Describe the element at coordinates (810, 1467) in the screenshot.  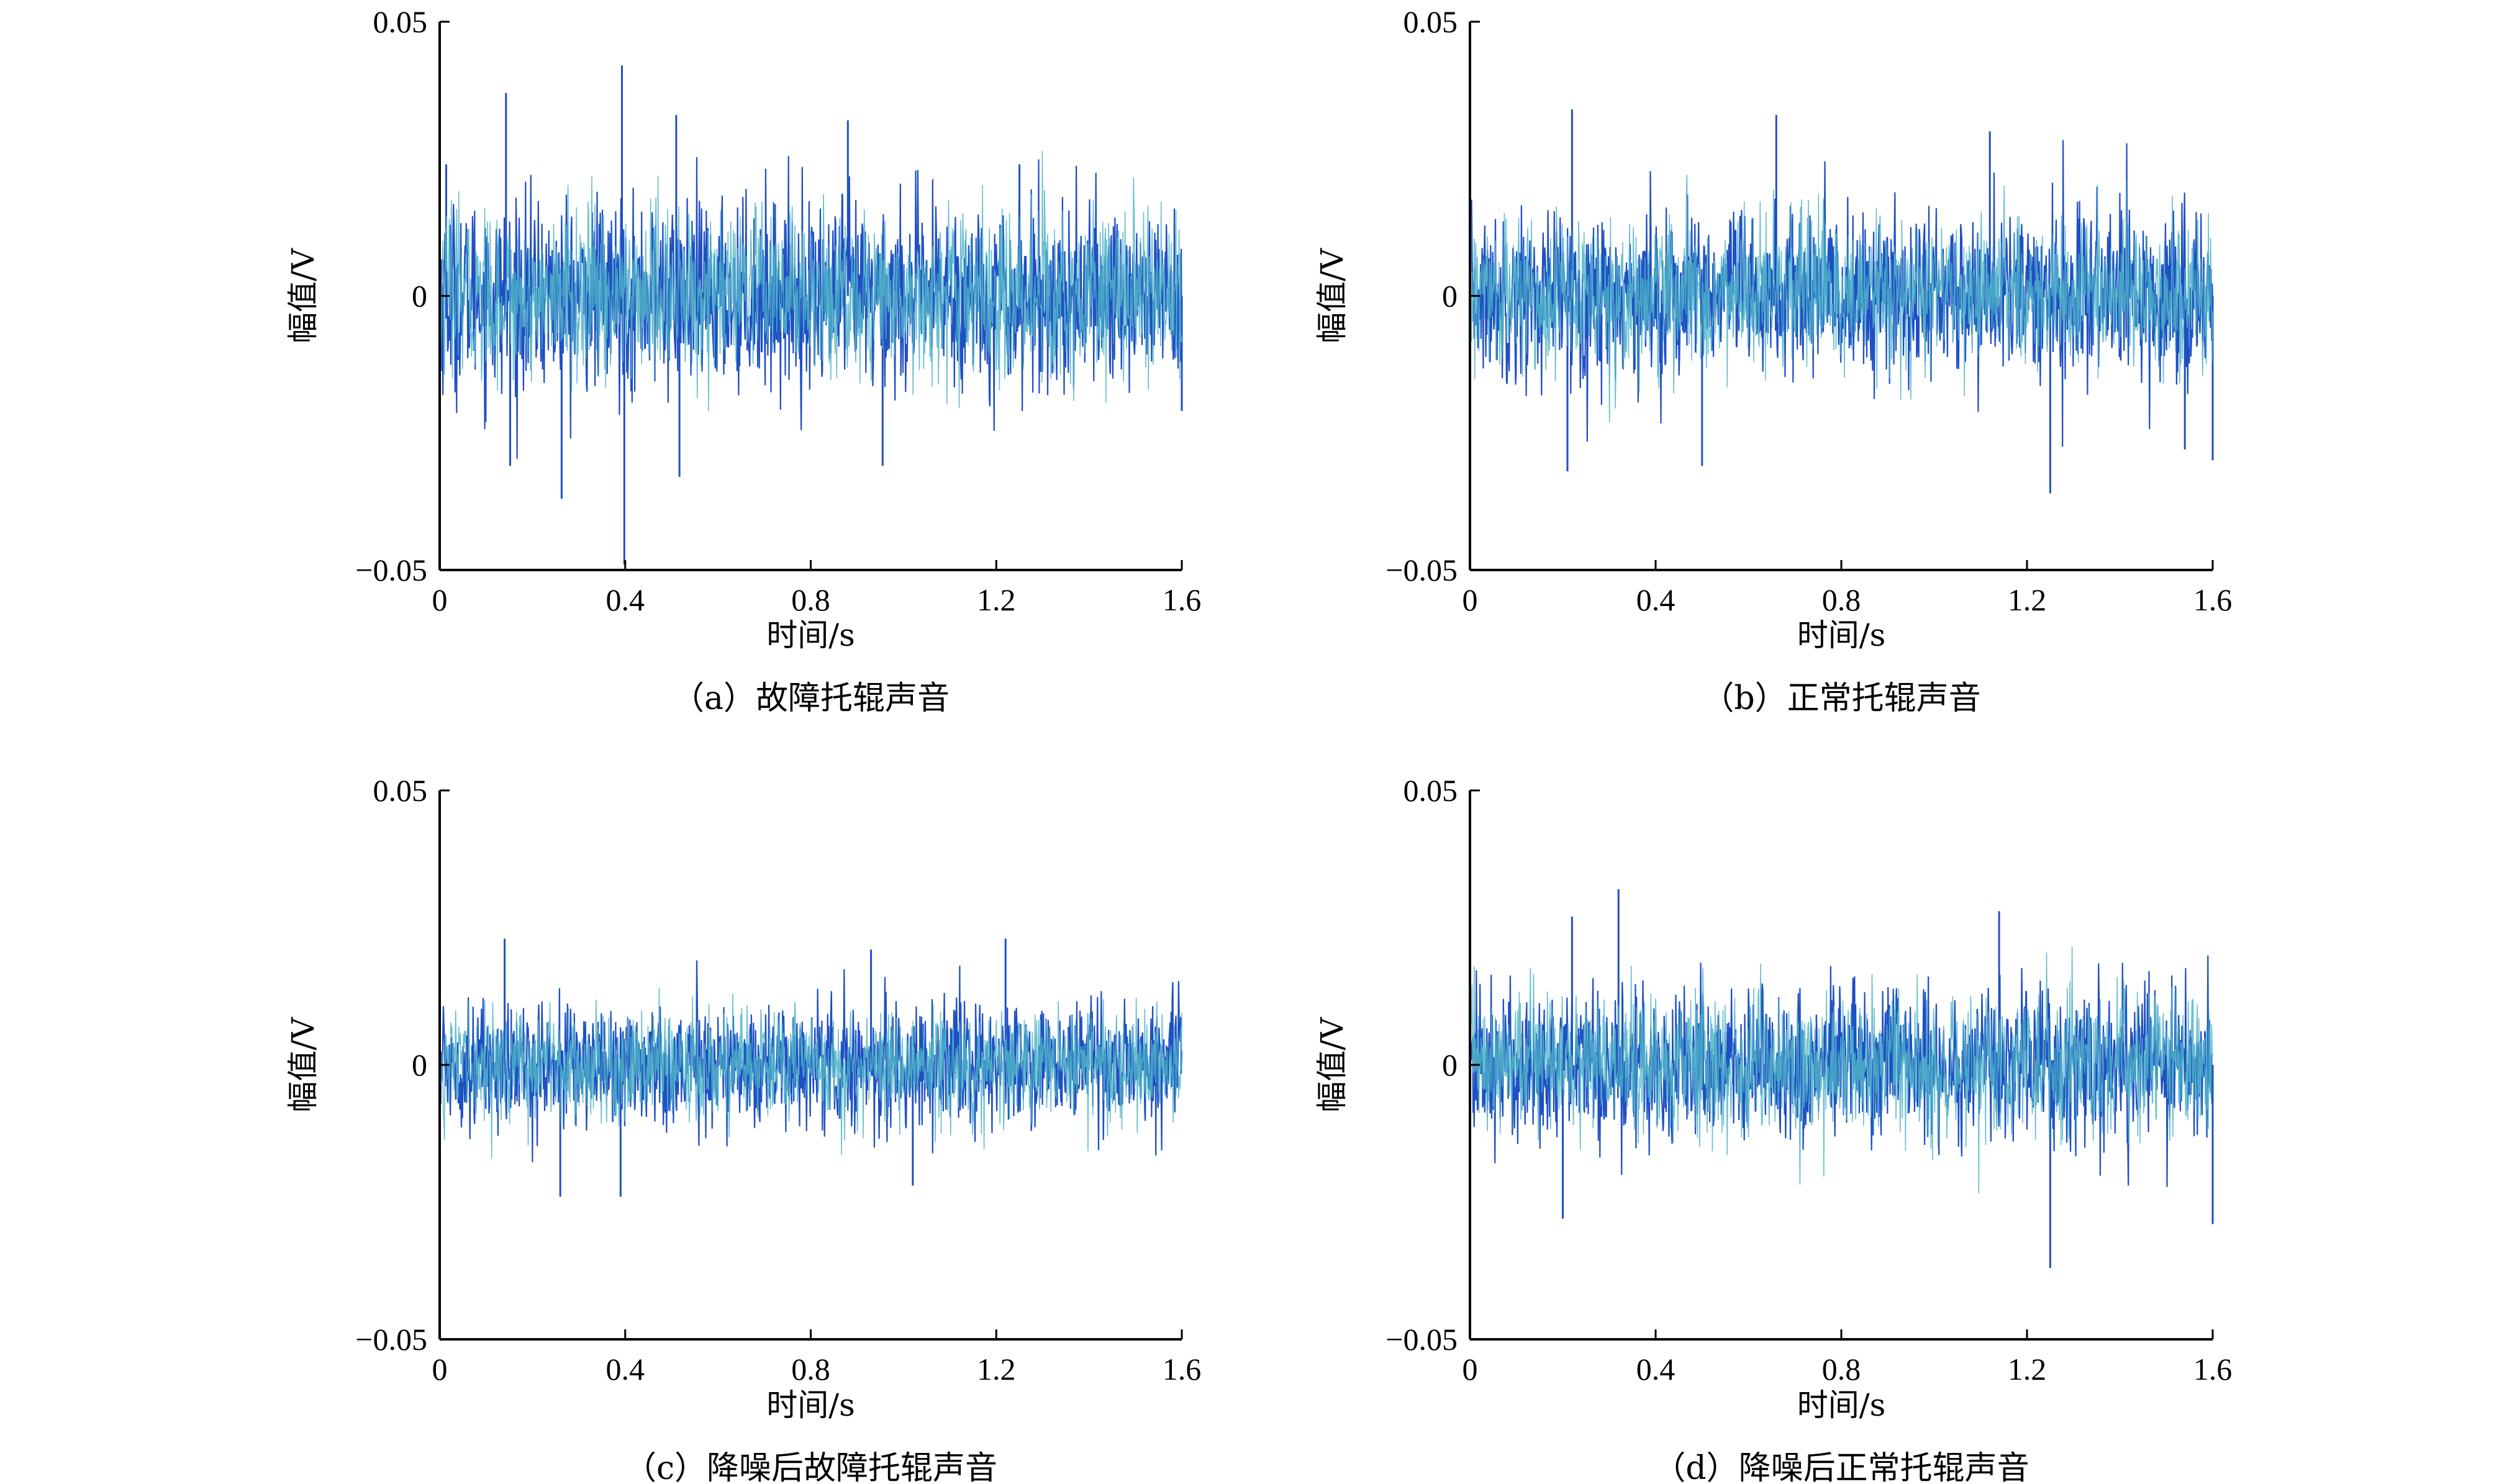
I see `panel-caption: （c）降噪后故障托辊声音` at that location.